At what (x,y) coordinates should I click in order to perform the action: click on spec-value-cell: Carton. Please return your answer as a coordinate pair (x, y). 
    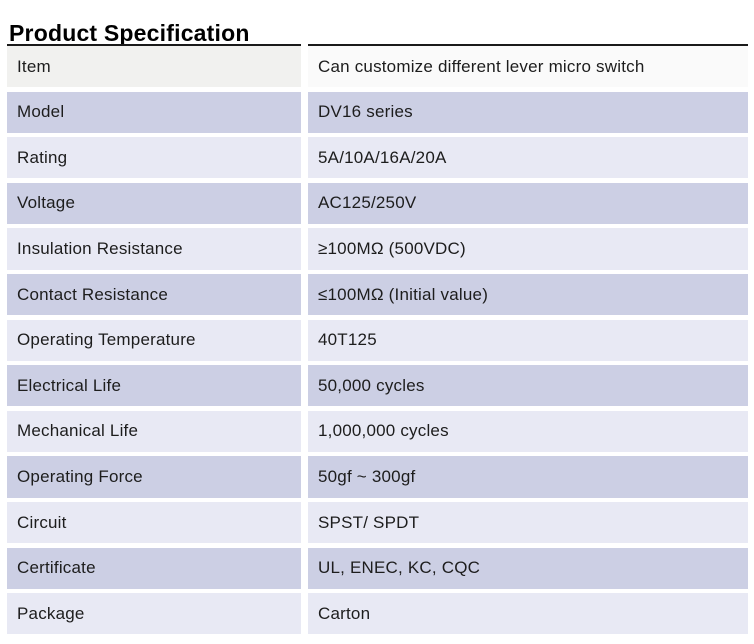
    Looking at the image, I should click on (528, 614).